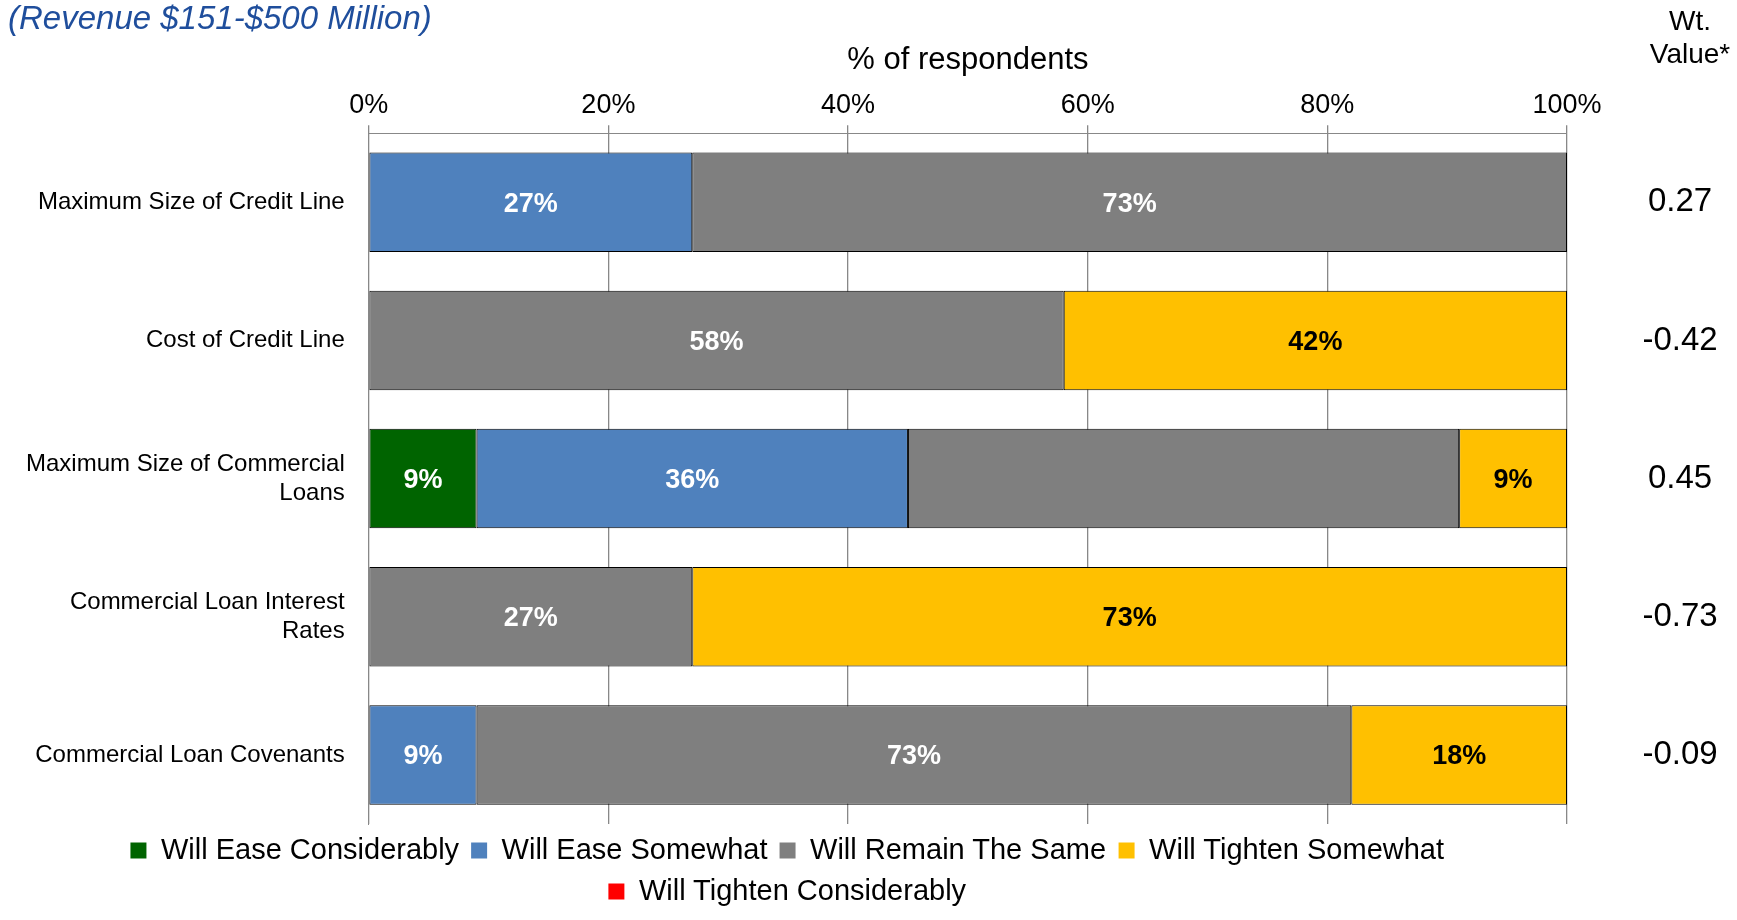 The image size is (1737, 920). What do you see at coordinates (848, 104) in the screenshot?
I see `x-tick-label: 40%` at bounding box center [848, 104].